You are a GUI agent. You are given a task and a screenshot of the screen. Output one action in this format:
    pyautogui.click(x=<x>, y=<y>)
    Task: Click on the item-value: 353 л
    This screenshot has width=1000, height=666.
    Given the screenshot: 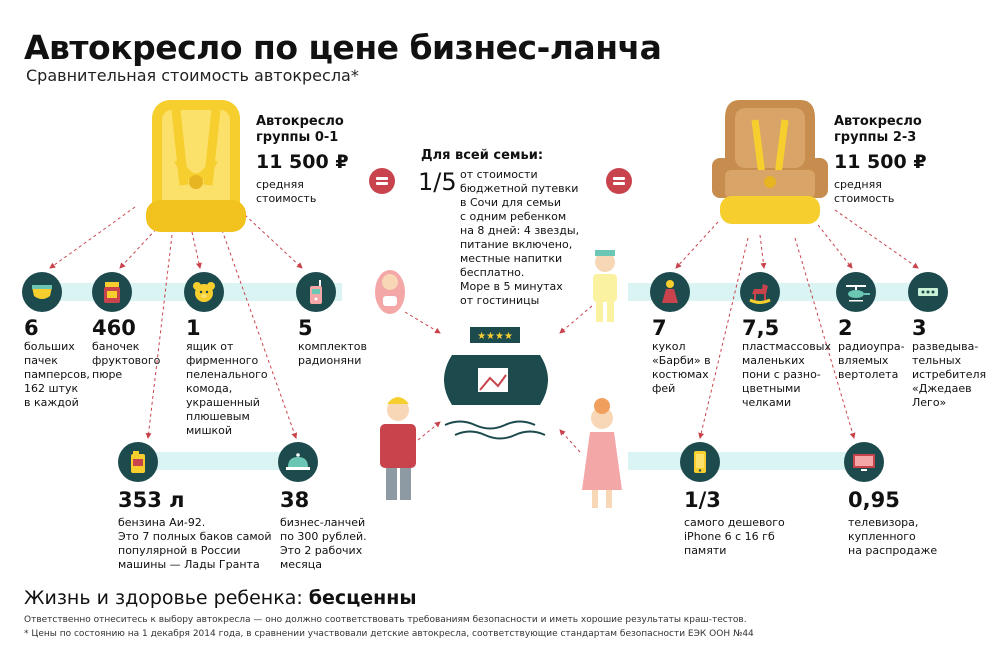 What is the action you would take?
    pyautogui.click(x=151, y=500)
    